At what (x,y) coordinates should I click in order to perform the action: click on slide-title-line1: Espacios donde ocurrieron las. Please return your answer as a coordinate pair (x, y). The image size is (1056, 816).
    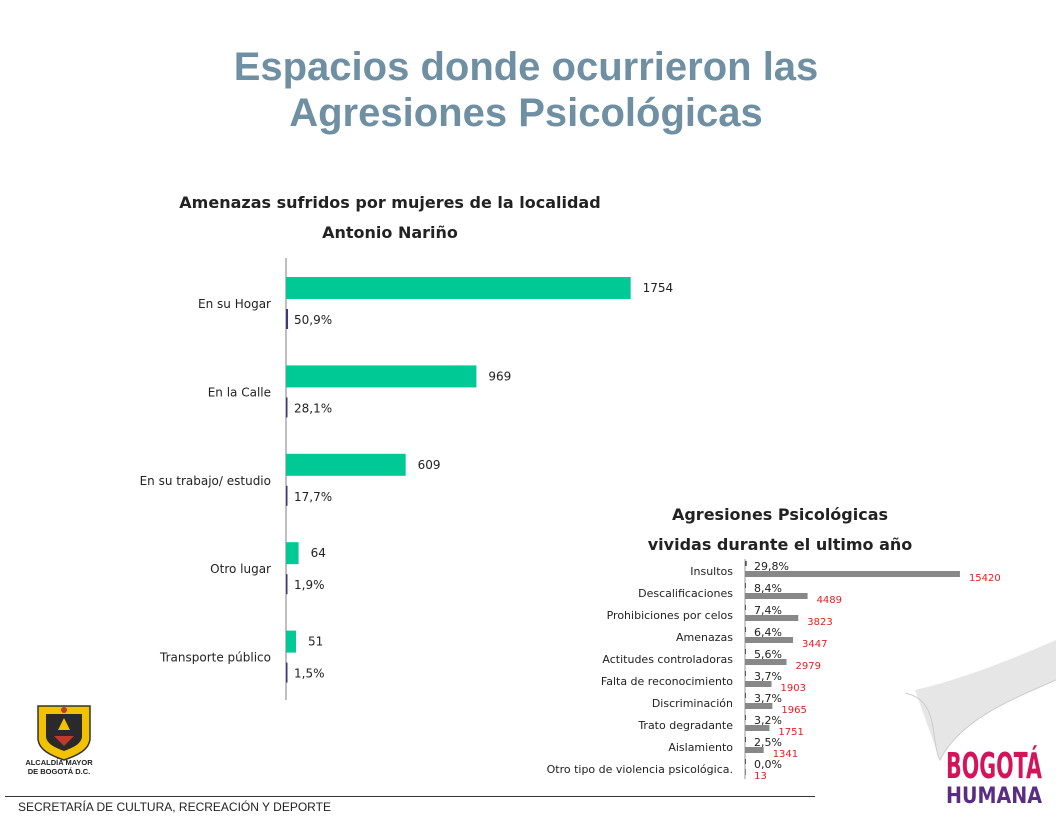
    Looking at the image, I should click on (526, 67).